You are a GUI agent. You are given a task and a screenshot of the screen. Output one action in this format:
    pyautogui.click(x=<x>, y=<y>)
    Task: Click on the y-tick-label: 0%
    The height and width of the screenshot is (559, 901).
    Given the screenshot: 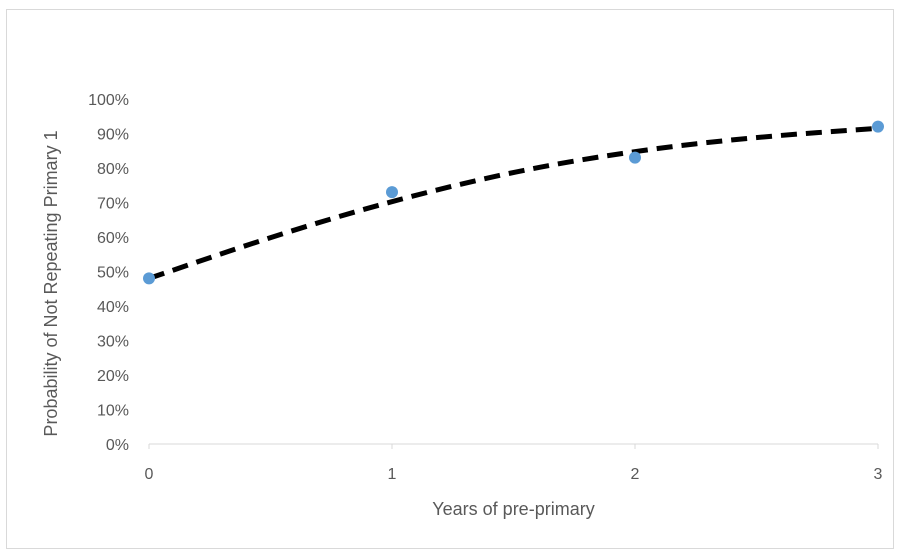 What is the action you would take?
    pyautogui.click(x=117, y=445)
    